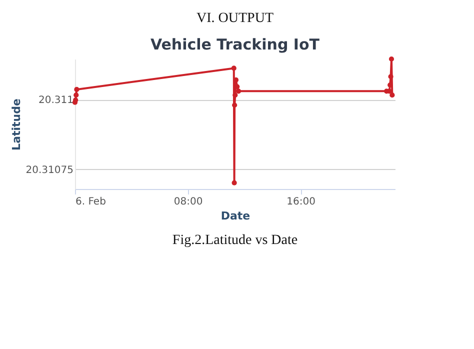  What do you see at coordinates (301, 202) in the screenshot?
I see `x-tick-label: 16:00` at bounding box center [301, 202].